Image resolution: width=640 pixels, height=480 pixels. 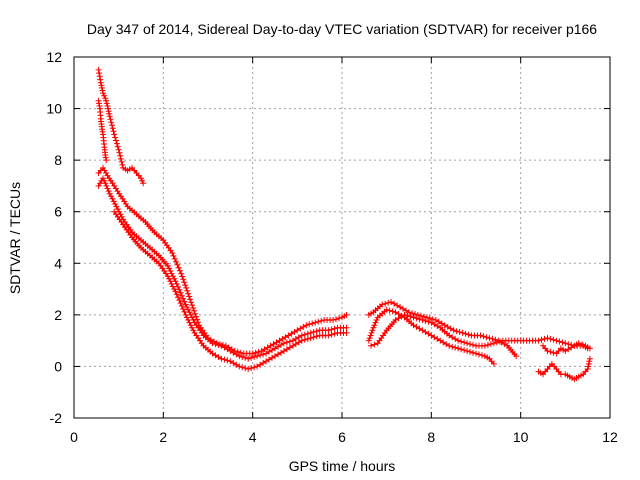 What do you see at coordinates (442, 329) in the screenshot?
I see `series-track-g` at bounding box center [442, 329].